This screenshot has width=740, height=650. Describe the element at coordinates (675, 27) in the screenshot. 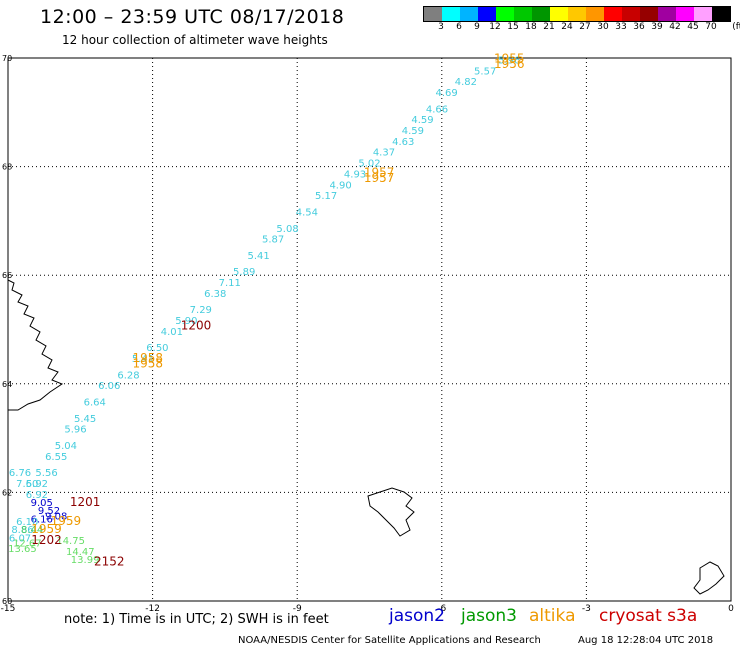

I see `color-scale-tick: 42` at that location.